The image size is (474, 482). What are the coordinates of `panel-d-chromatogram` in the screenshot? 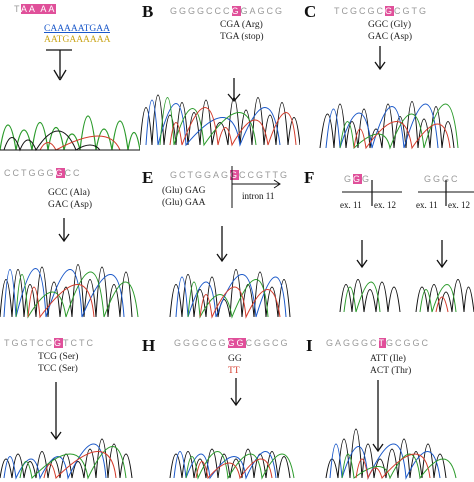 It's located at (69, 268).